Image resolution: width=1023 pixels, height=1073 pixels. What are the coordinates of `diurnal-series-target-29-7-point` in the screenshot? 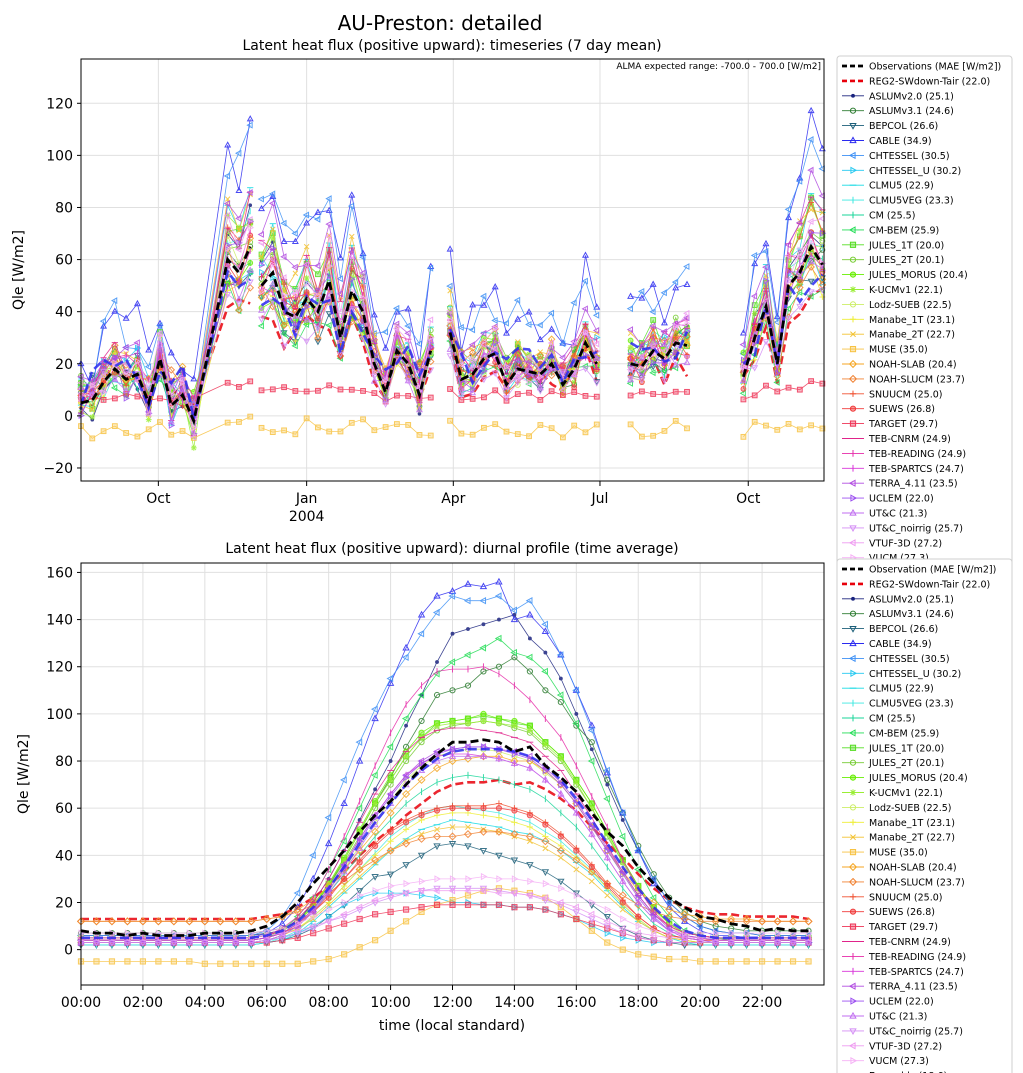 It's located at (545, 909).